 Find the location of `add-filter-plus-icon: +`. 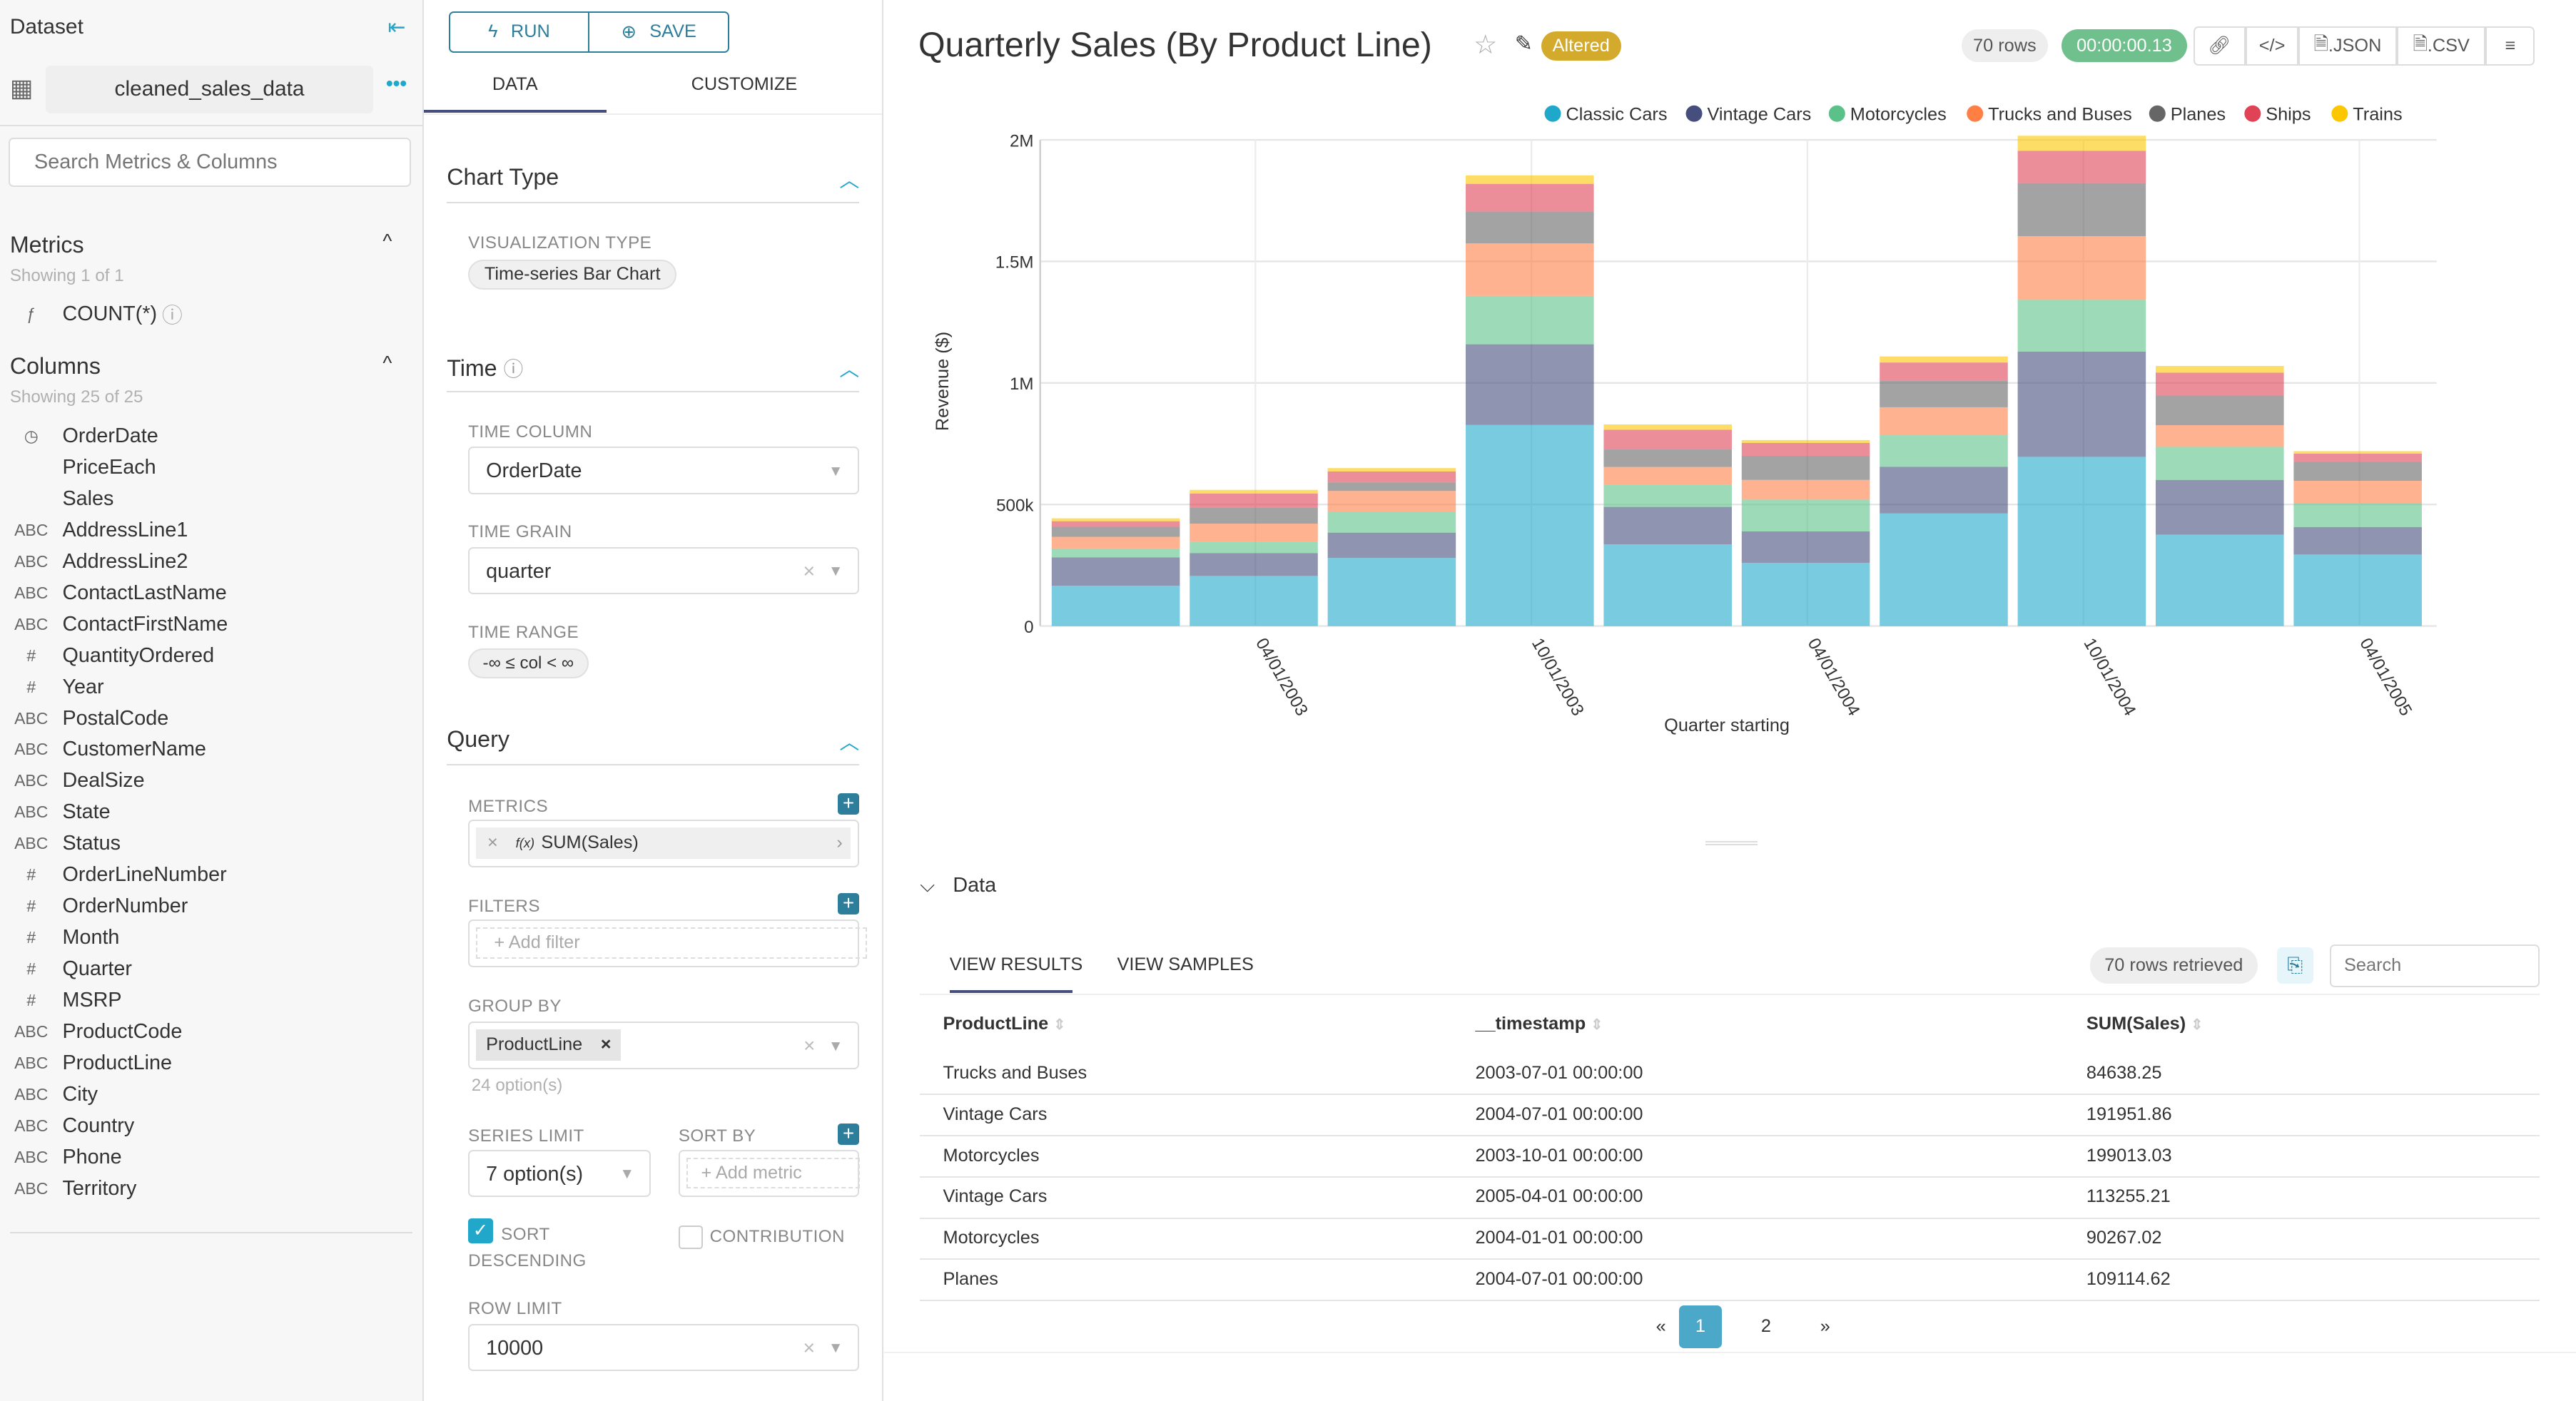

add-filter-plus-icon: + is located at coordinates (849, 904).